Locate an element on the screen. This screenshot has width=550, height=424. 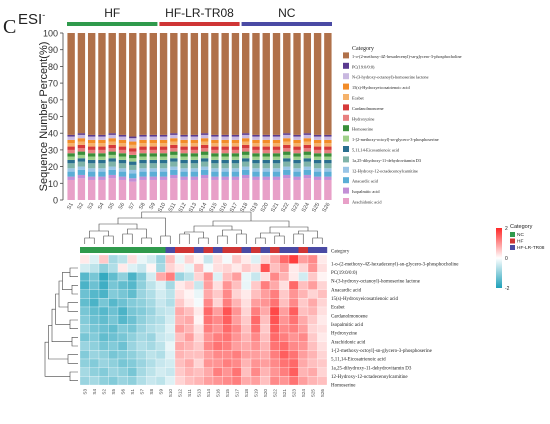
x-tick-label: S24 is located at coordinates (306, 207).